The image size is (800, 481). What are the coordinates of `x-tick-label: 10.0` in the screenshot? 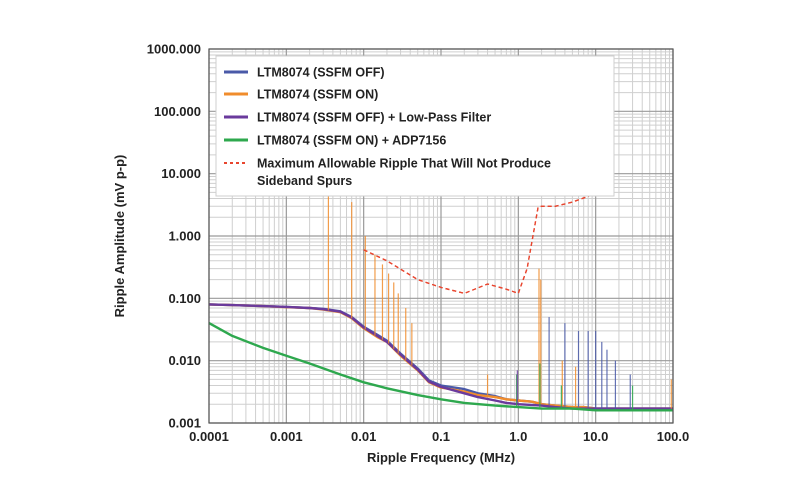 It's located at (595, 436).